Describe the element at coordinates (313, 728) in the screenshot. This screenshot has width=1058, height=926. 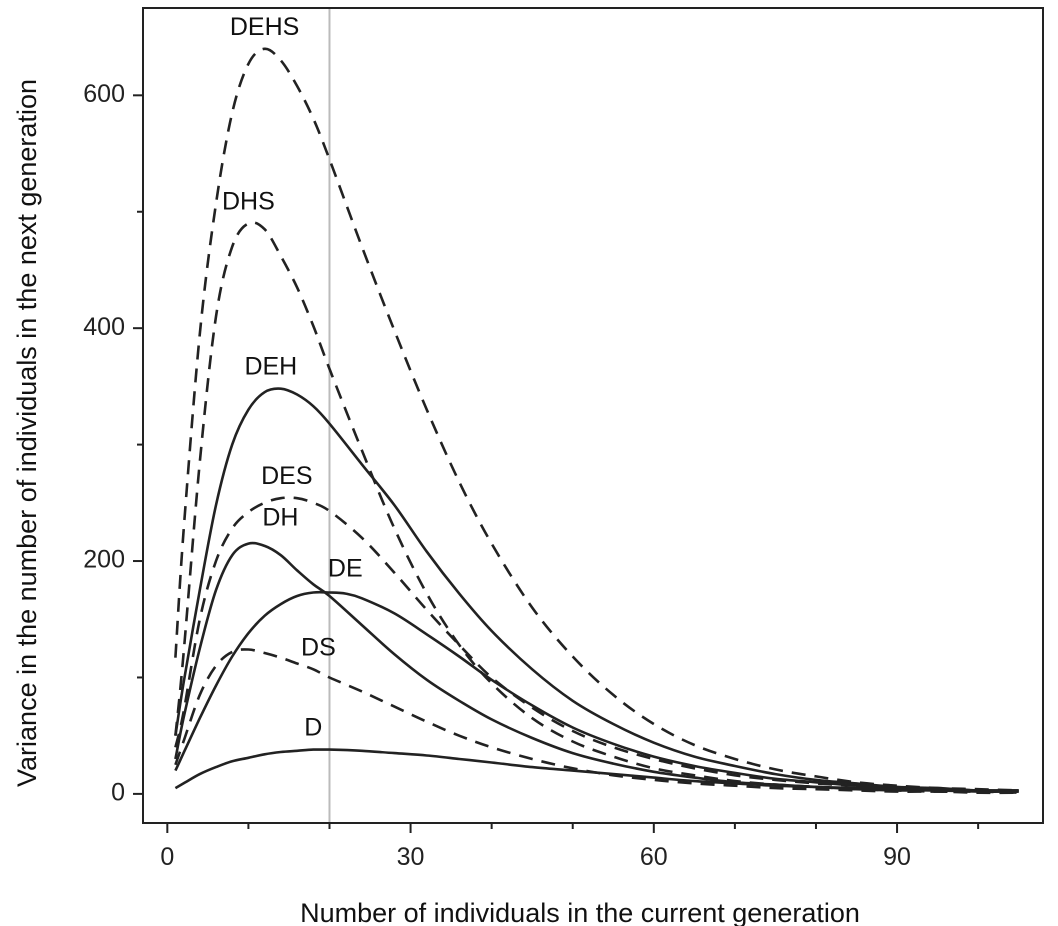
I see `curve-label-d: D` at that location.